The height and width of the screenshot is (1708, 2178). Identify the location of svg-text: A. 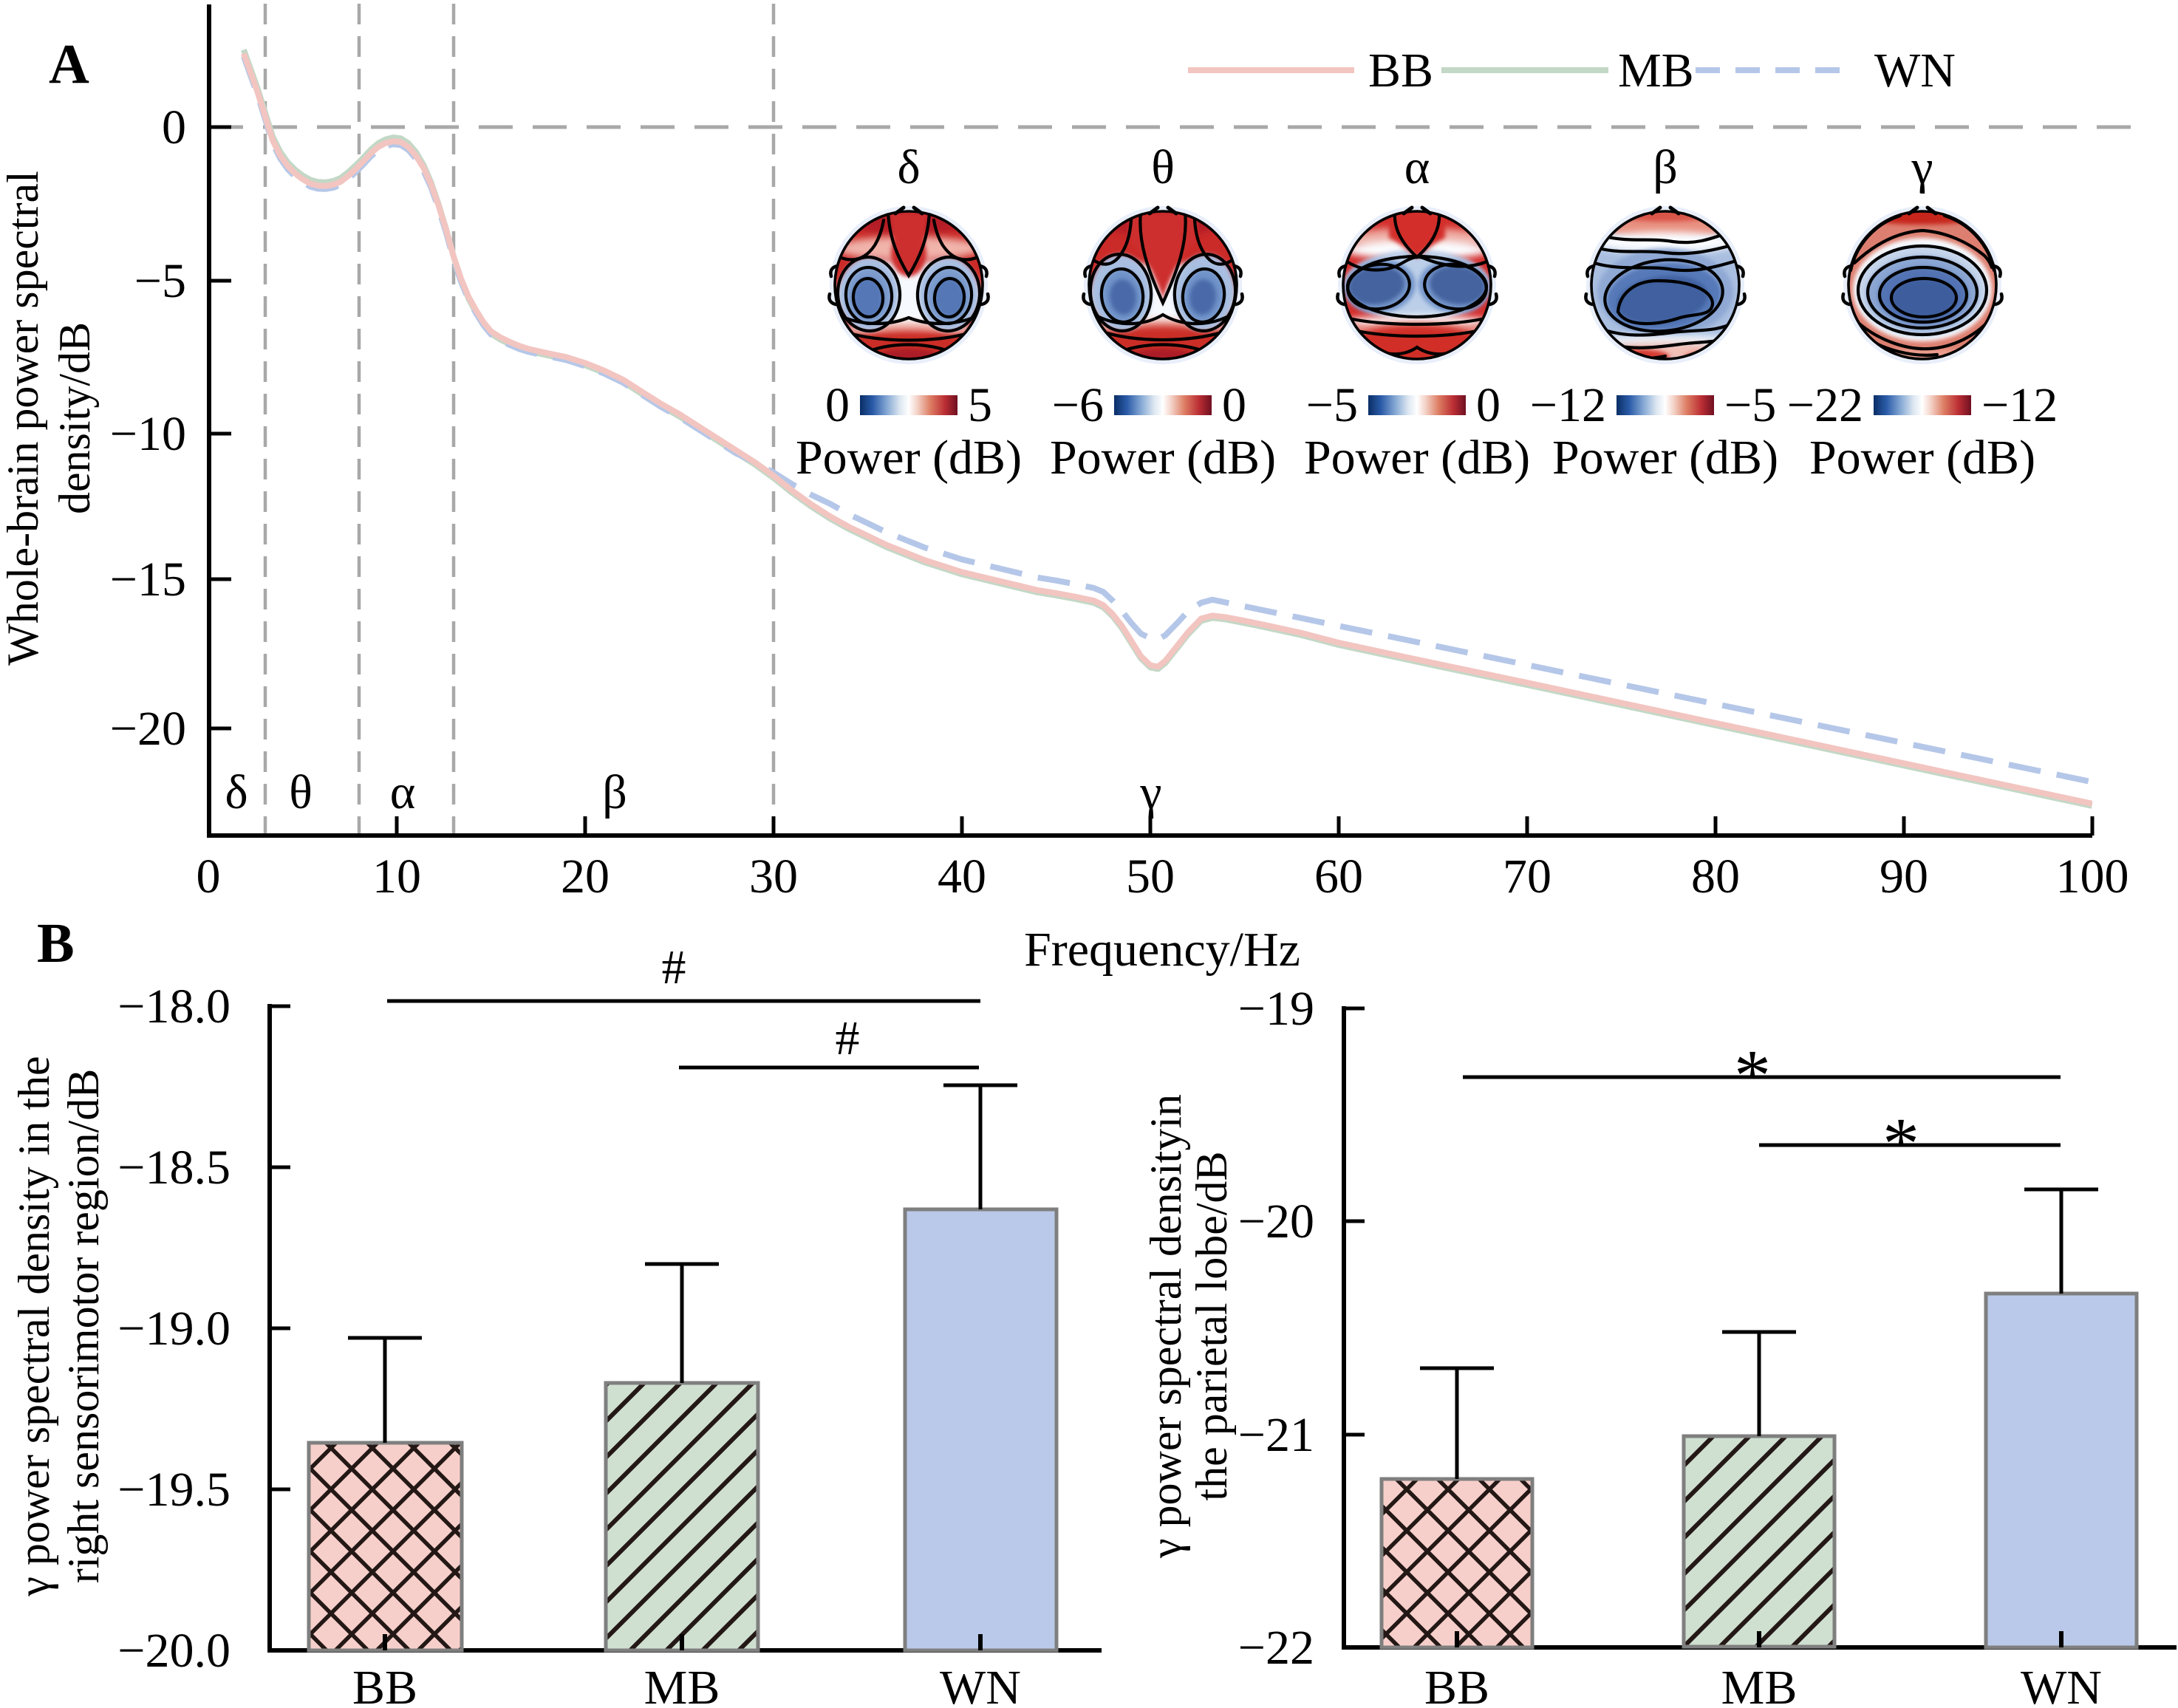
(69, 64).